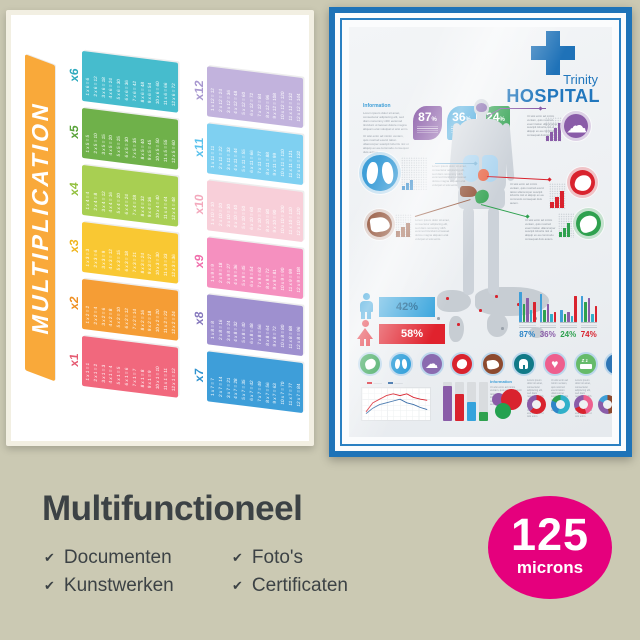  I want to click on mult-equation: 11 x 10 = 110, so click(290, 220).